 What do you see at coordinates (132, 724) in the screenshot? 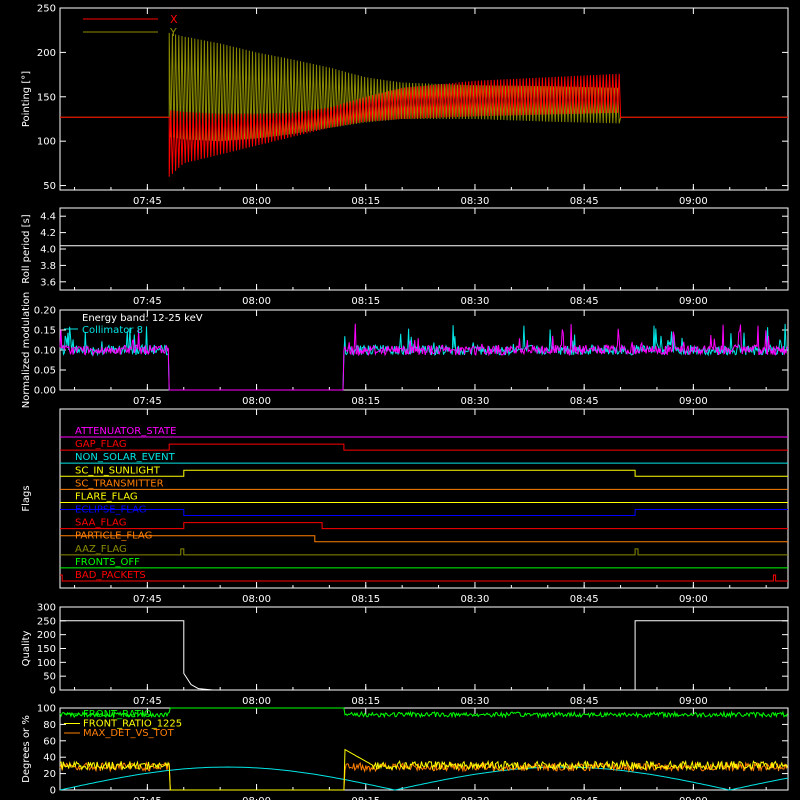
I see `ratios-legend-label-1: FRONT_RATIO_1225` at bounding box center [132, 724].